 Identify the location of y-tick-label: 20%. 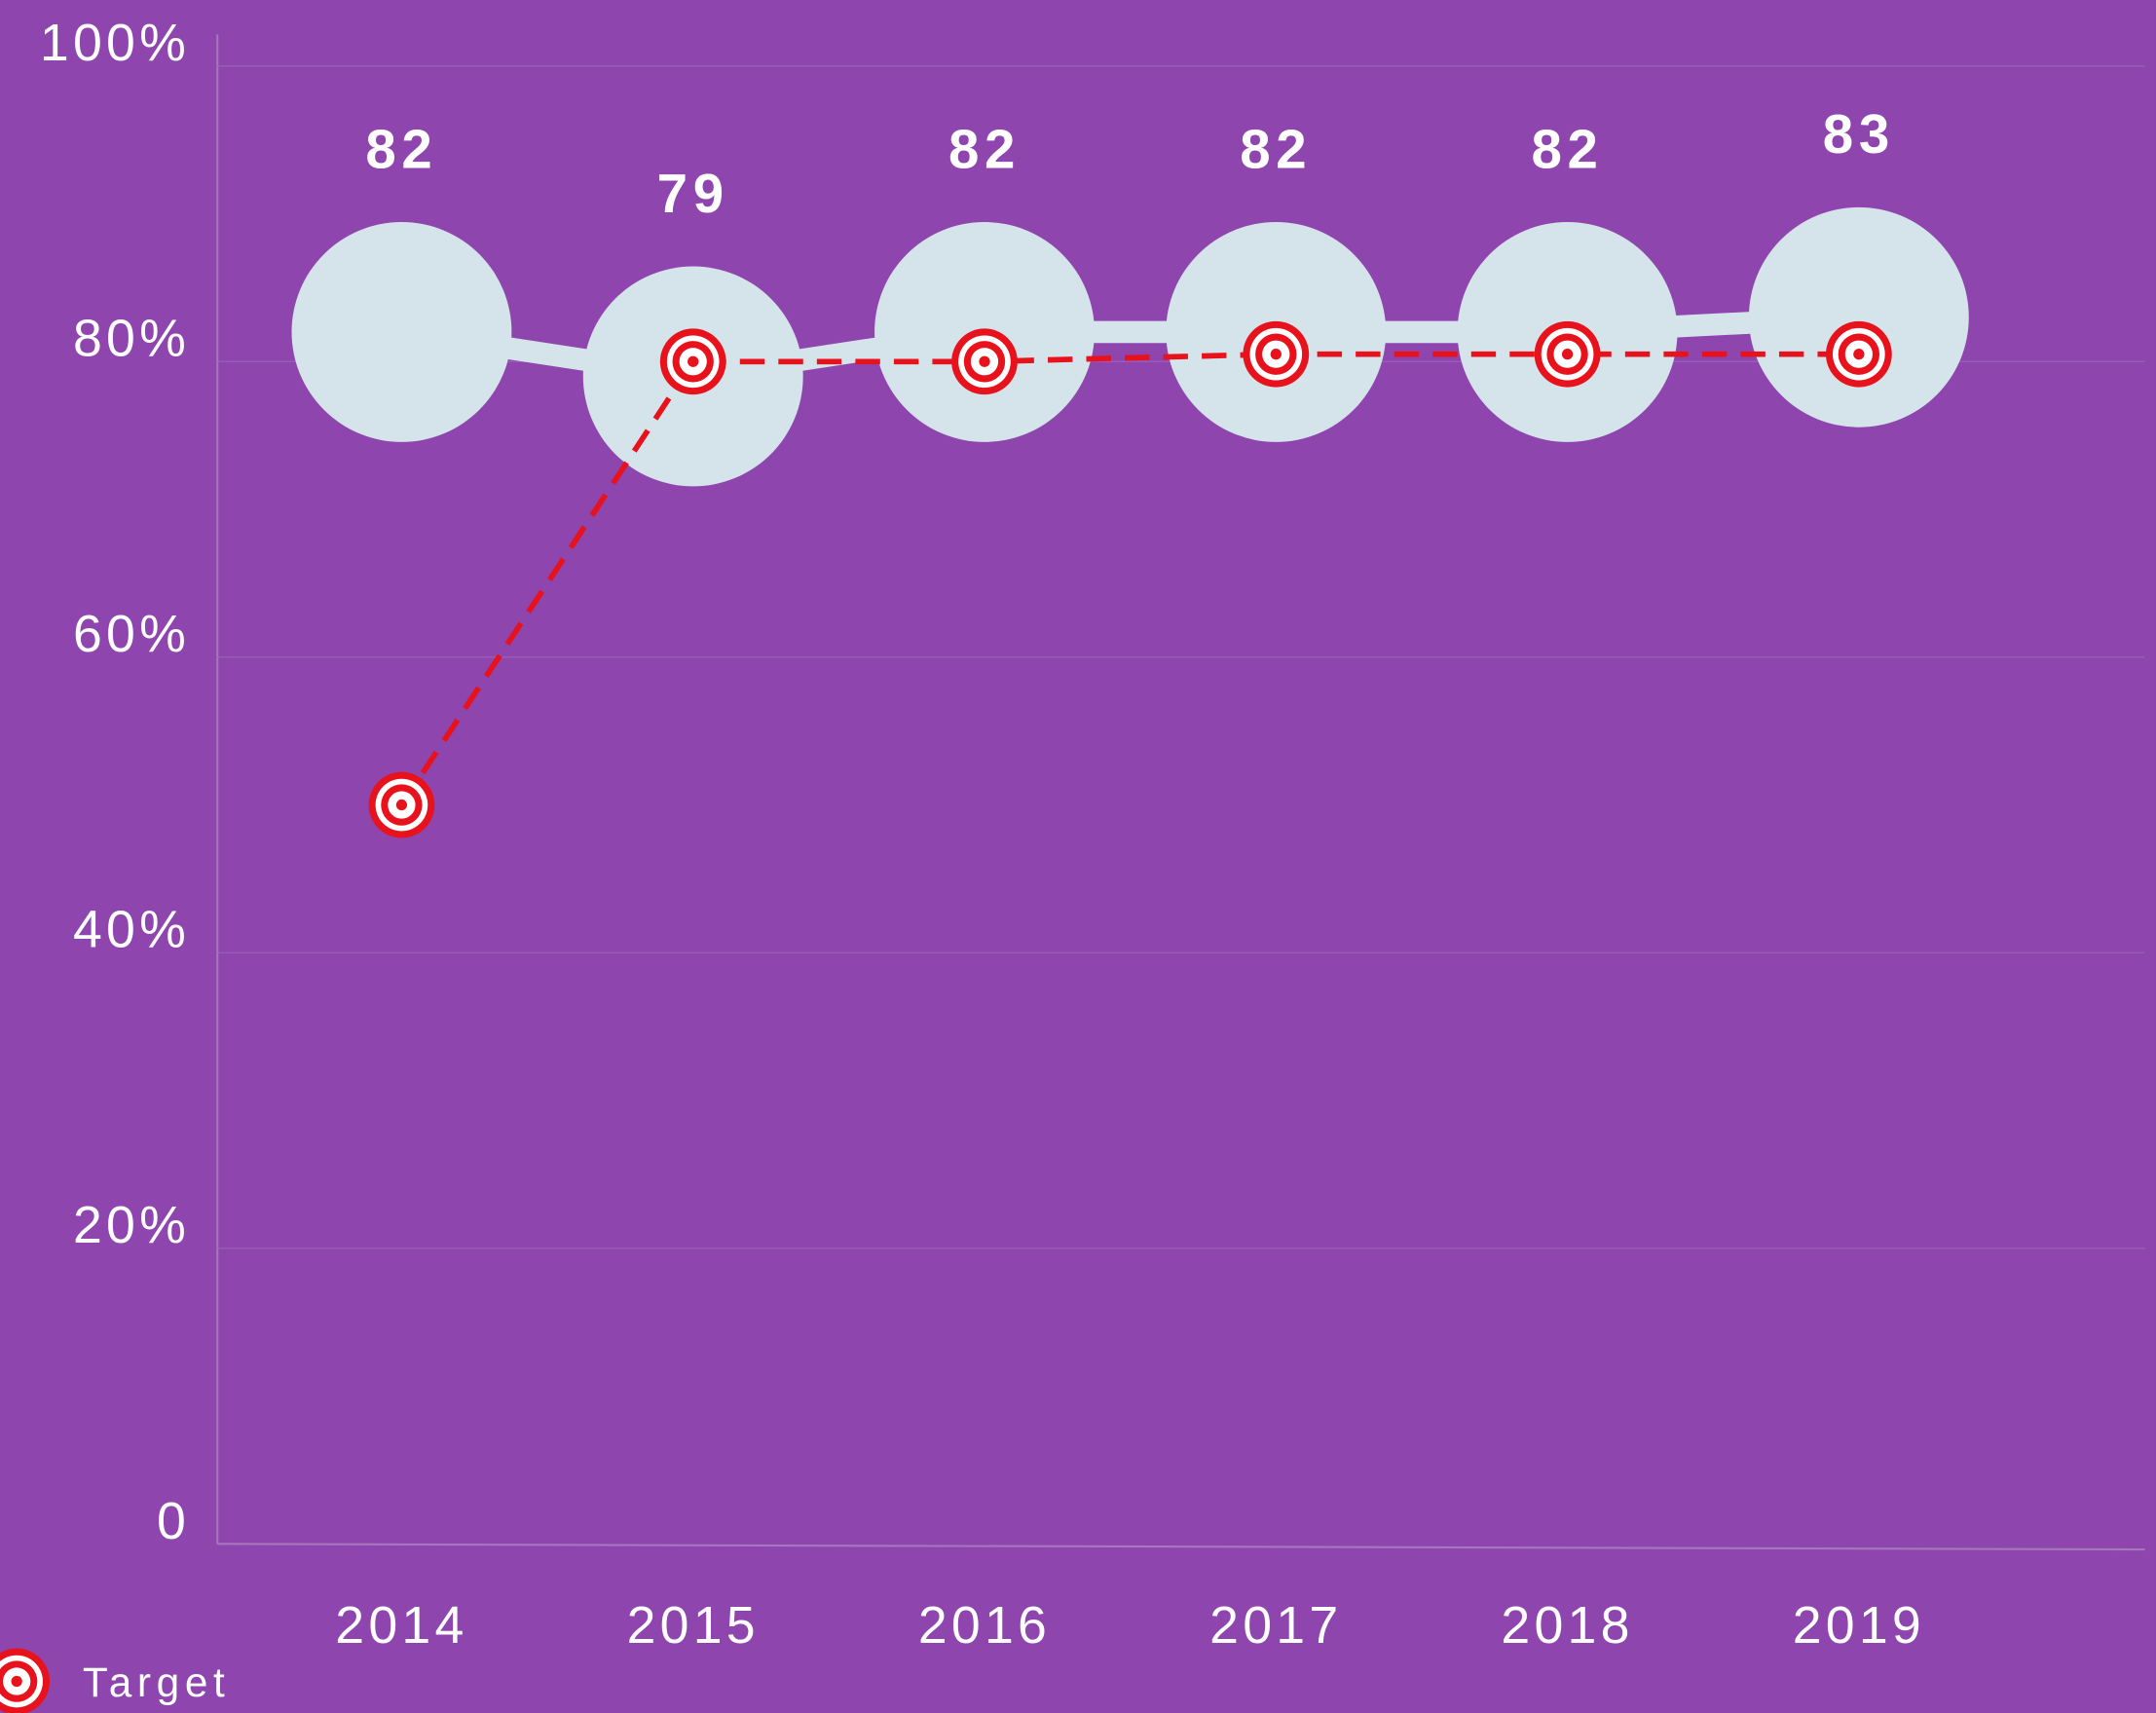
(131, 1225).